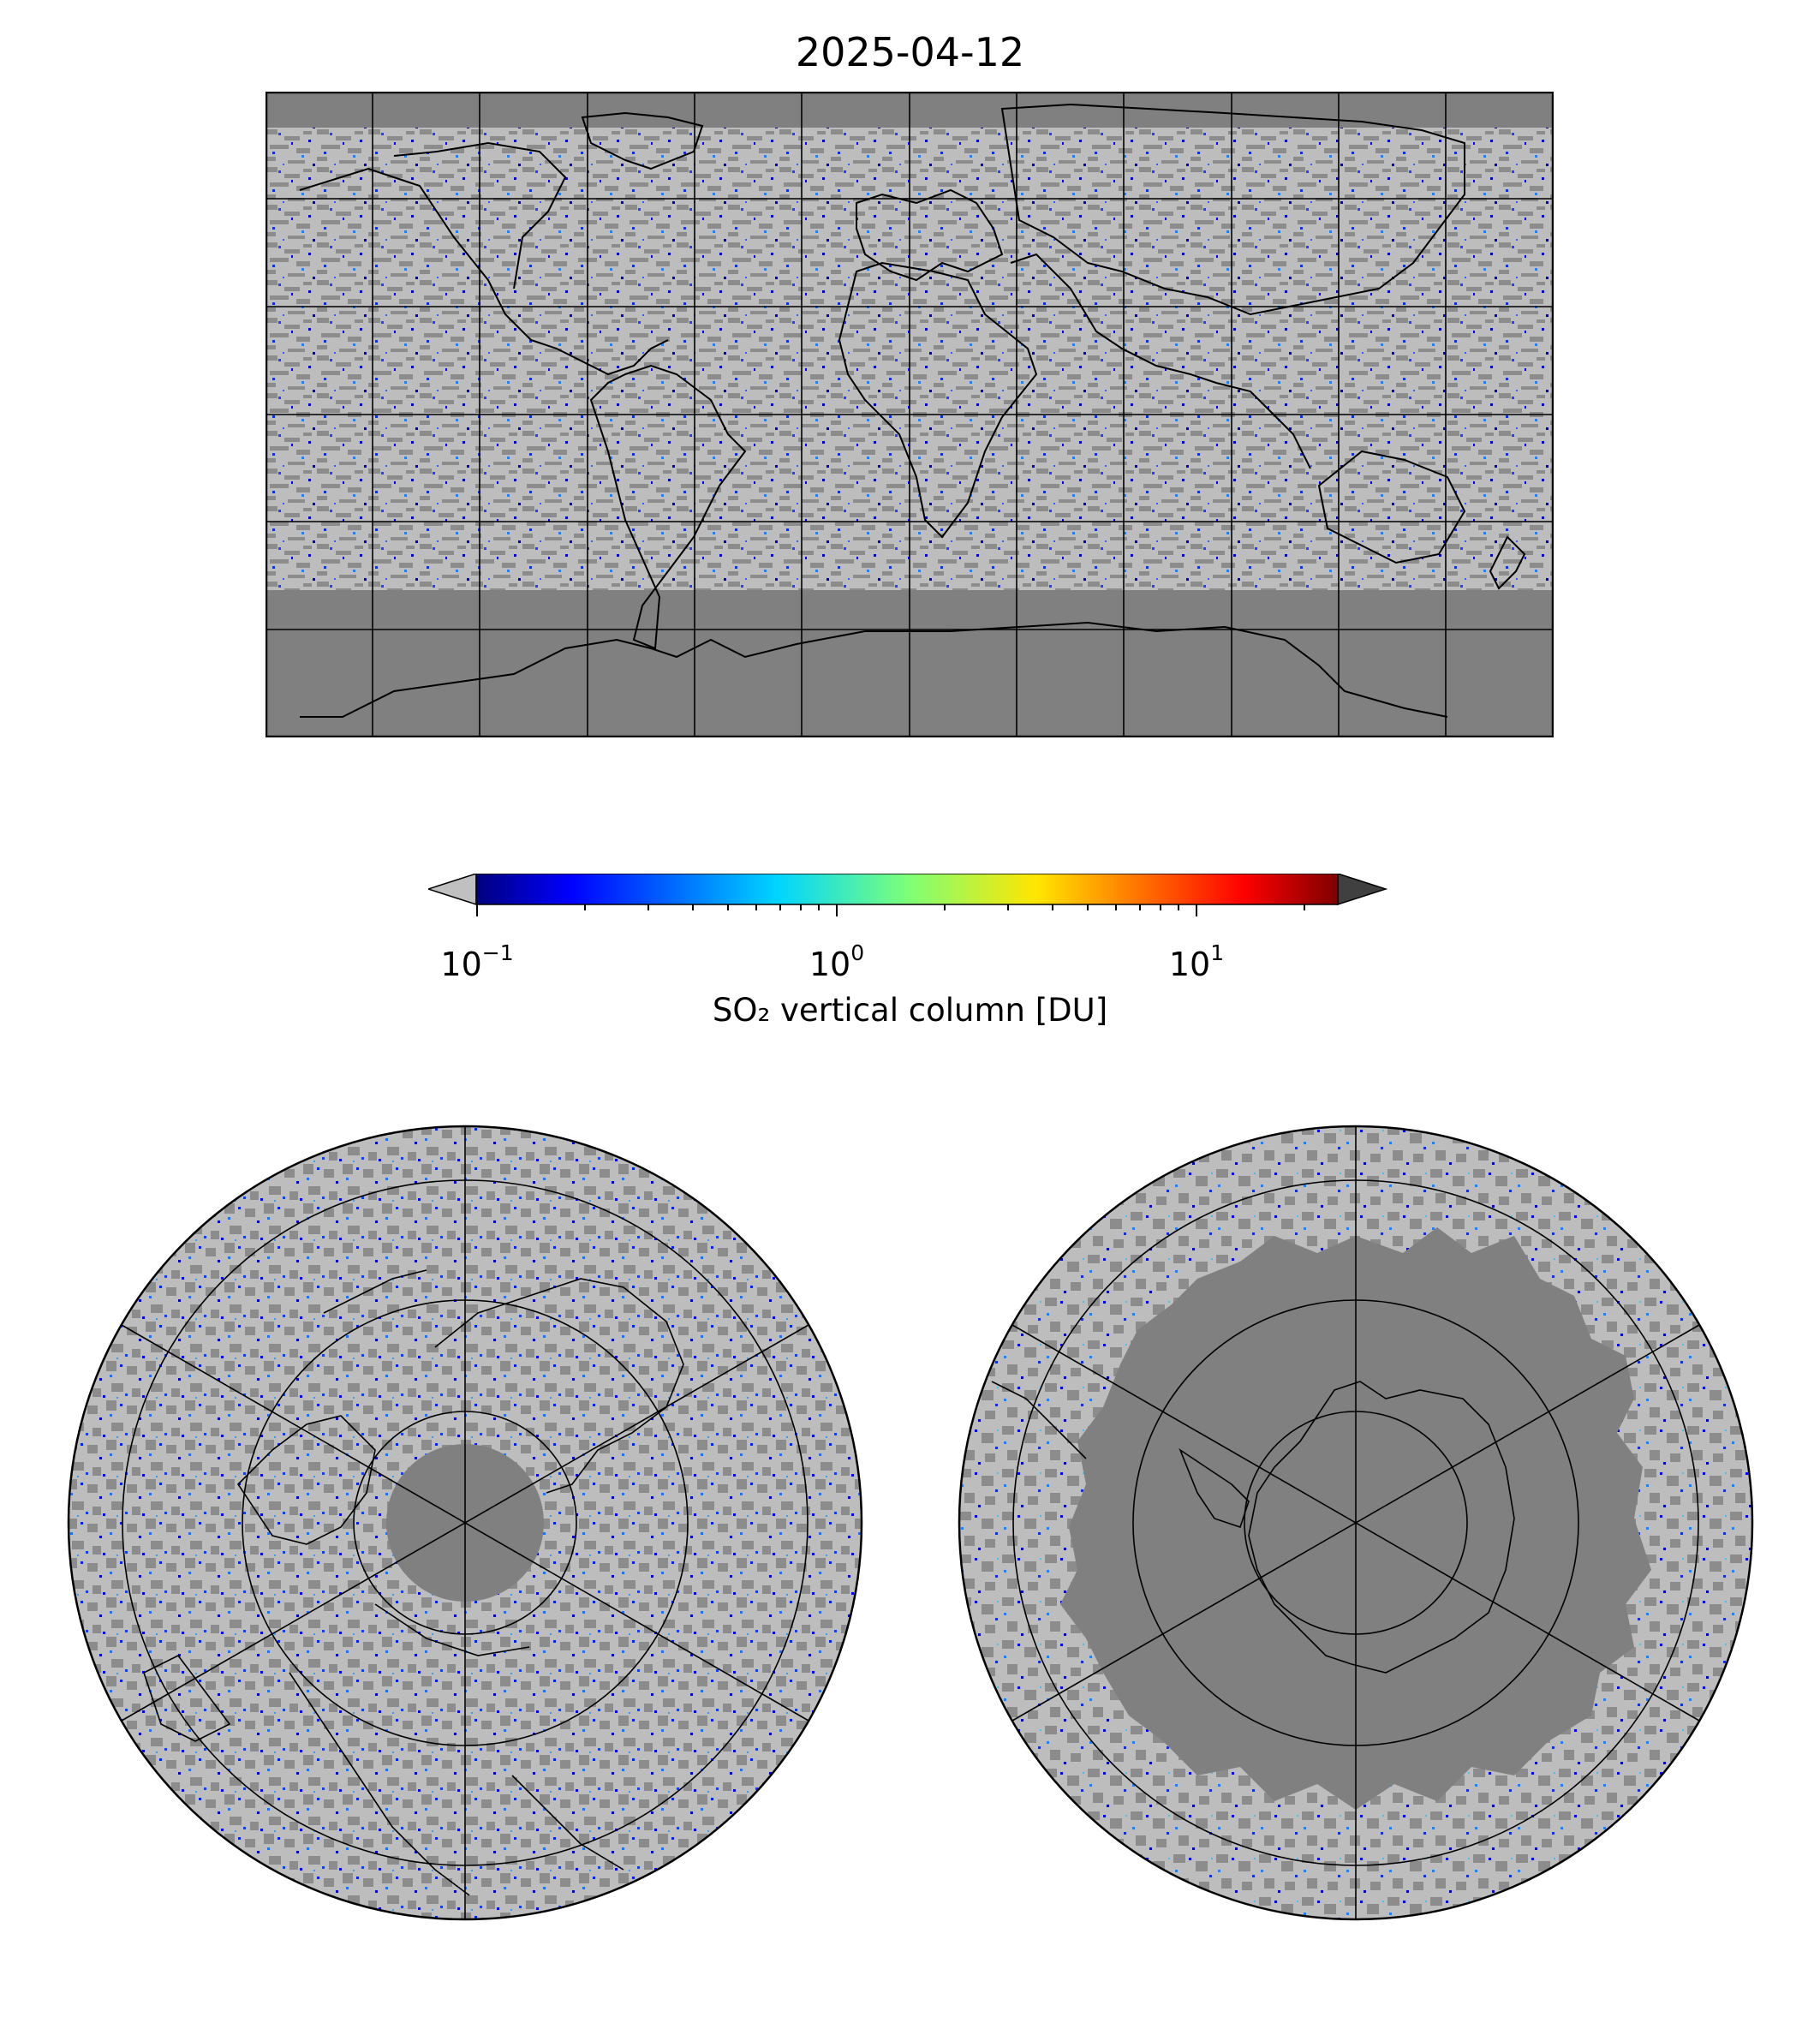  What do you see at coordinates (453, 890) in the screenshot?
I see `colorbar-under-arrow` at bounding box center [453, 890].